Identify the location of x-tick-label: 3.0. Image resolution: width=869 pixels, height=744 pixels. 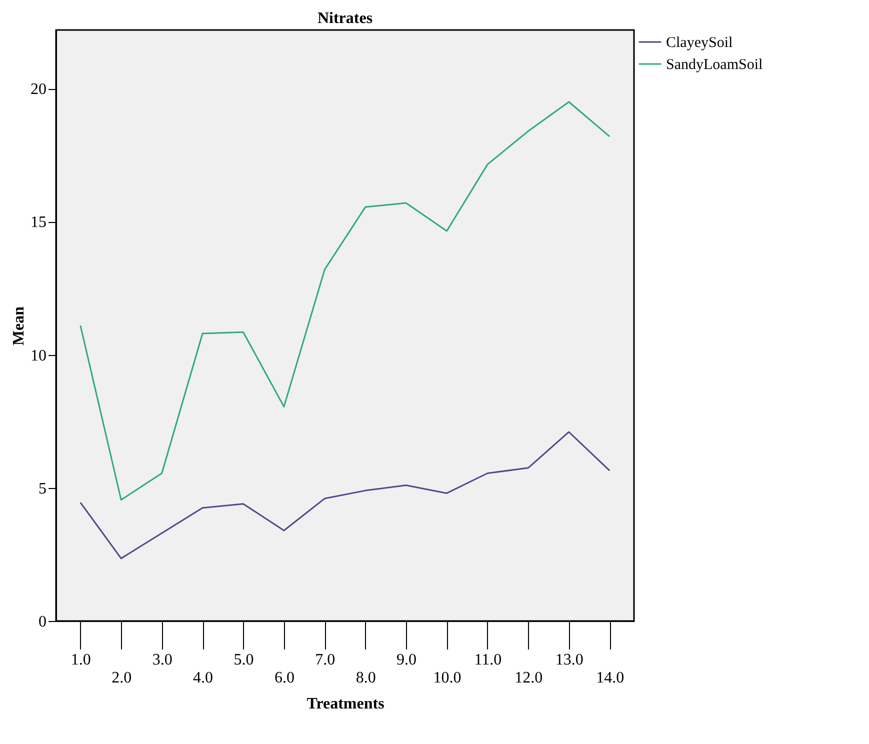
(162, 660).